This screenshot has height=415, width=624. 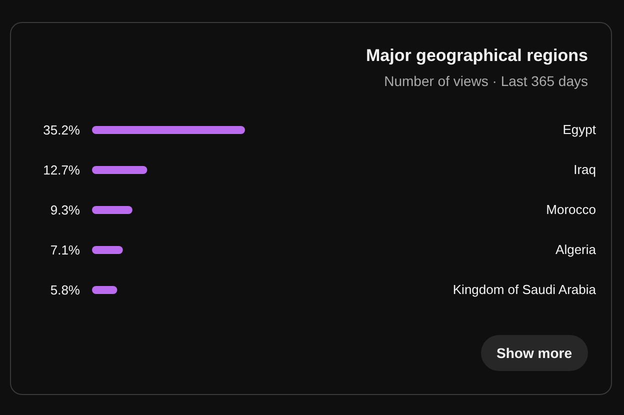 I want to click on y-tick-label: Egypt, so click(x=579, y=129).